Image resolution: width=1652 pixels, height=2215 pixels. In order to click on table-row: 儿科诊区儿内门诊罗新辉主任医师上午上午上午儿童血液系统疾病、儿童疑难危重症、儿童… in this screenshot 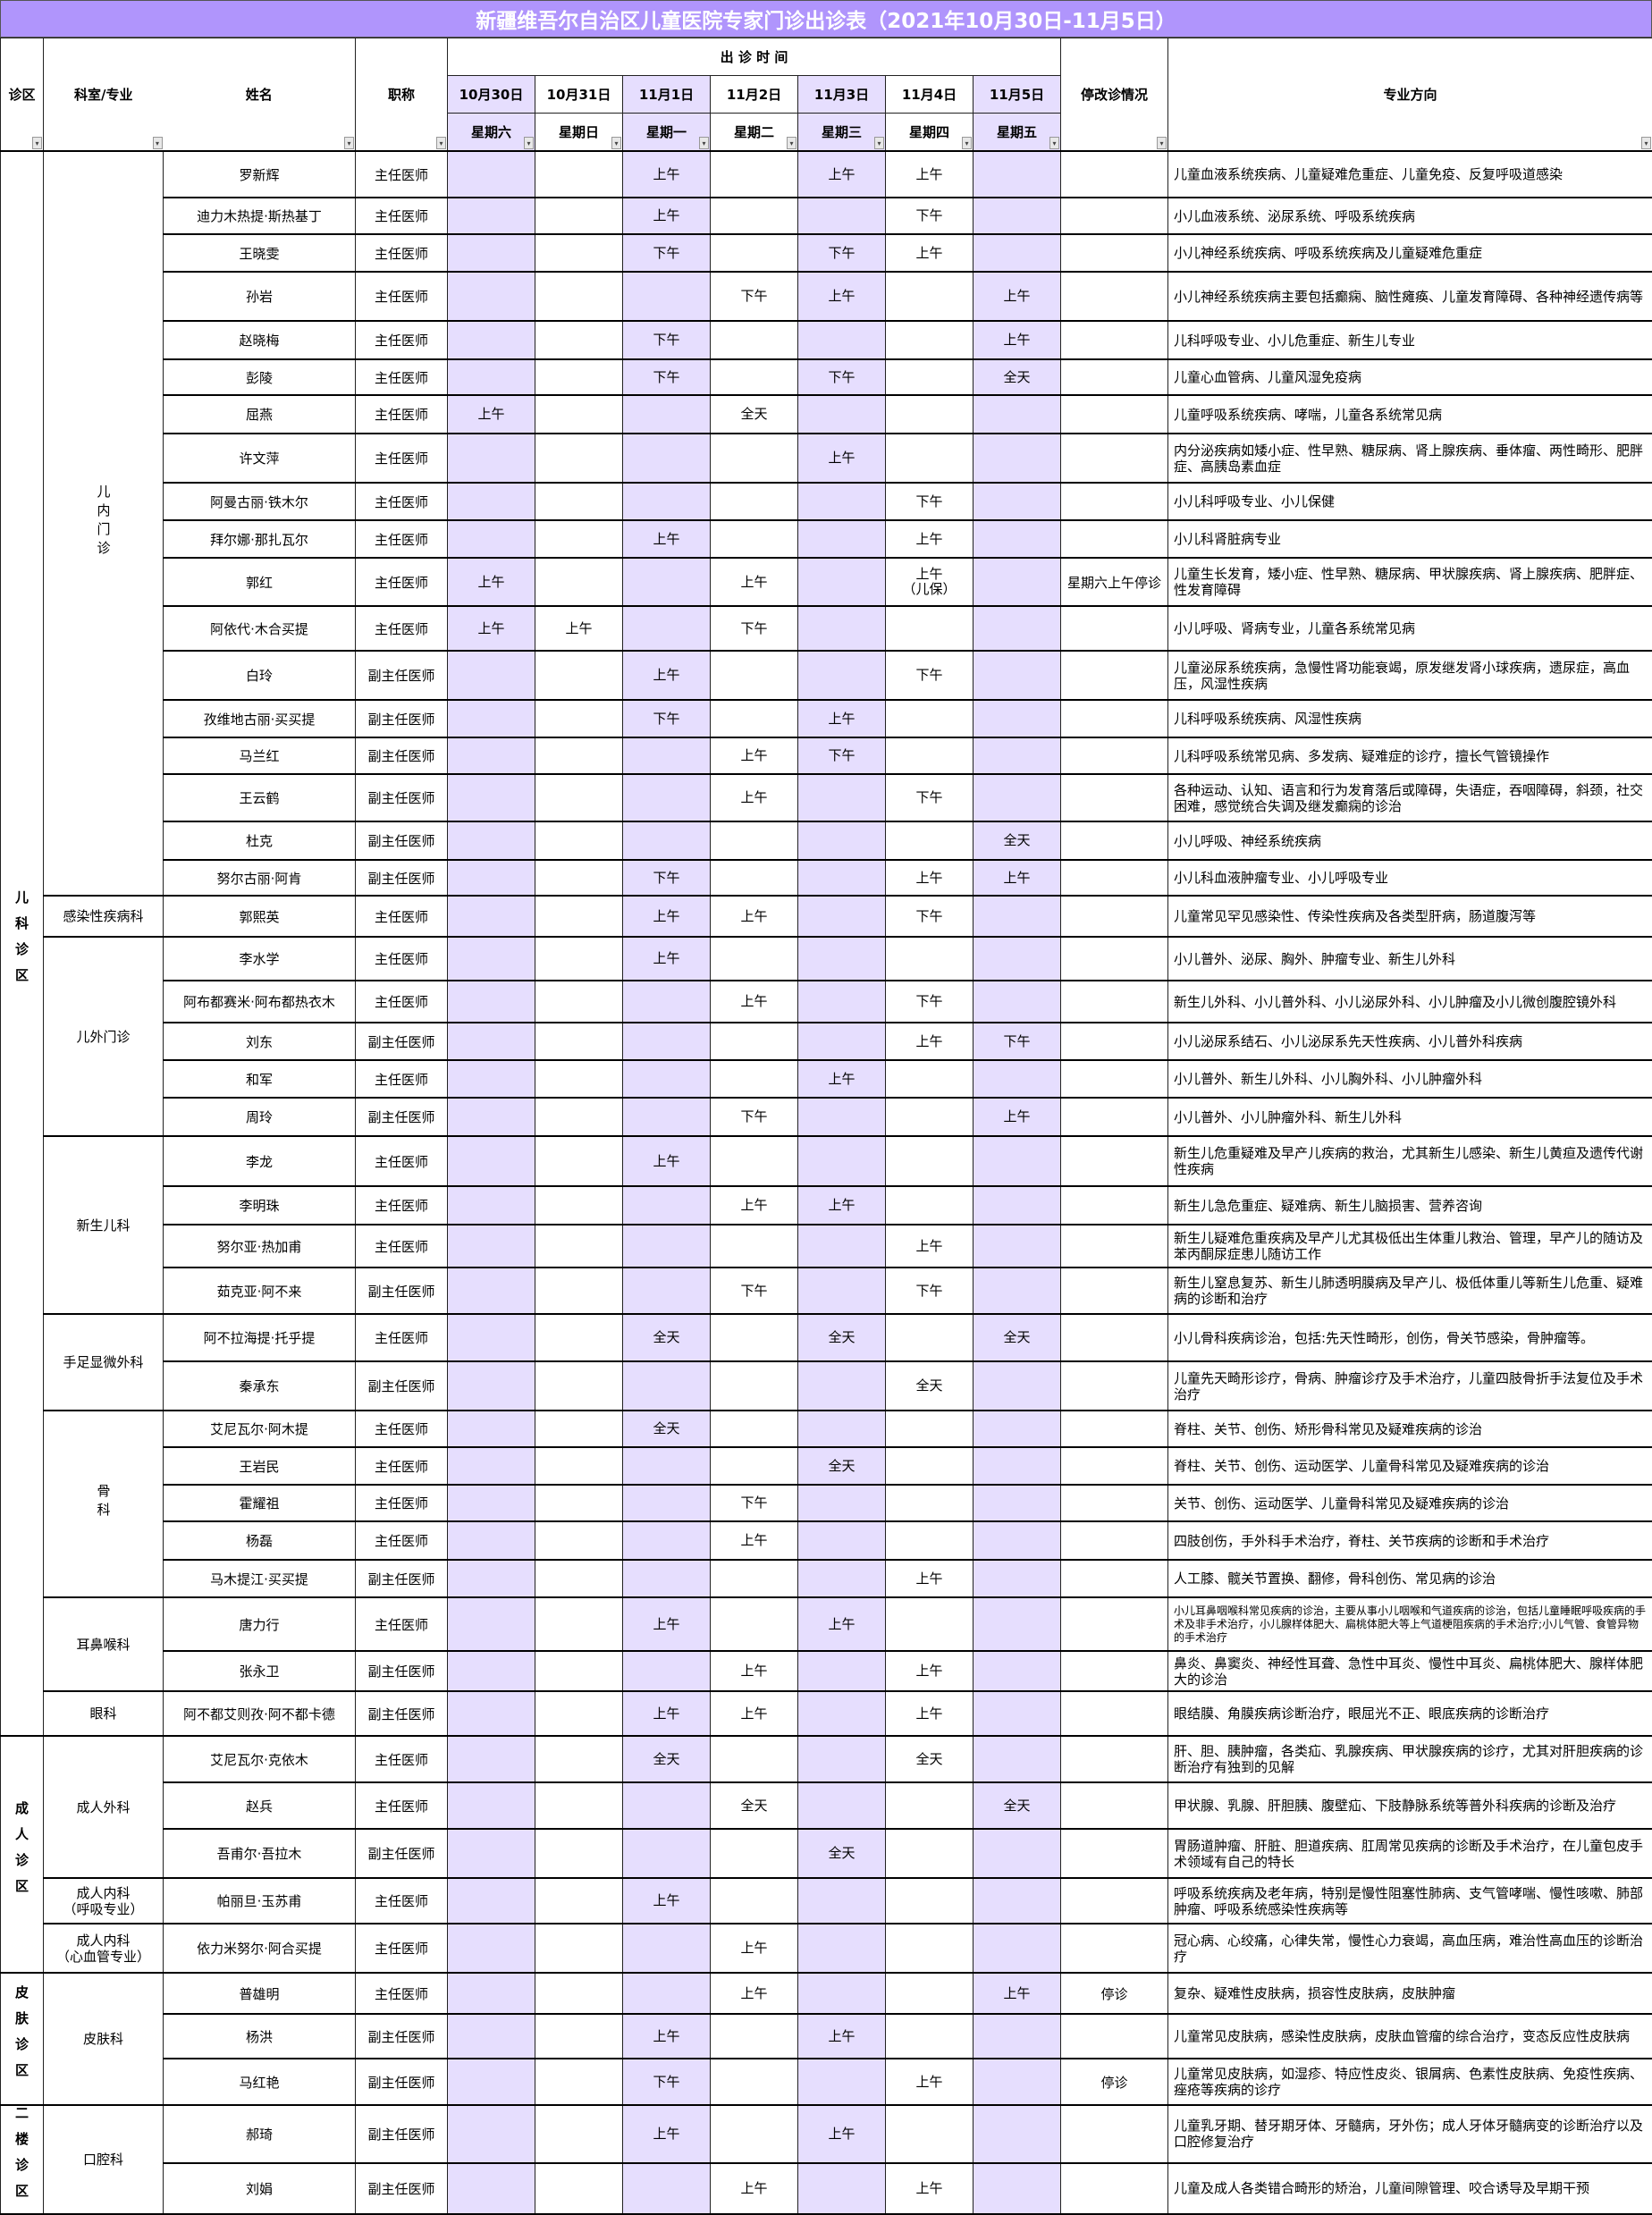, I will do `click(826, 175)`.